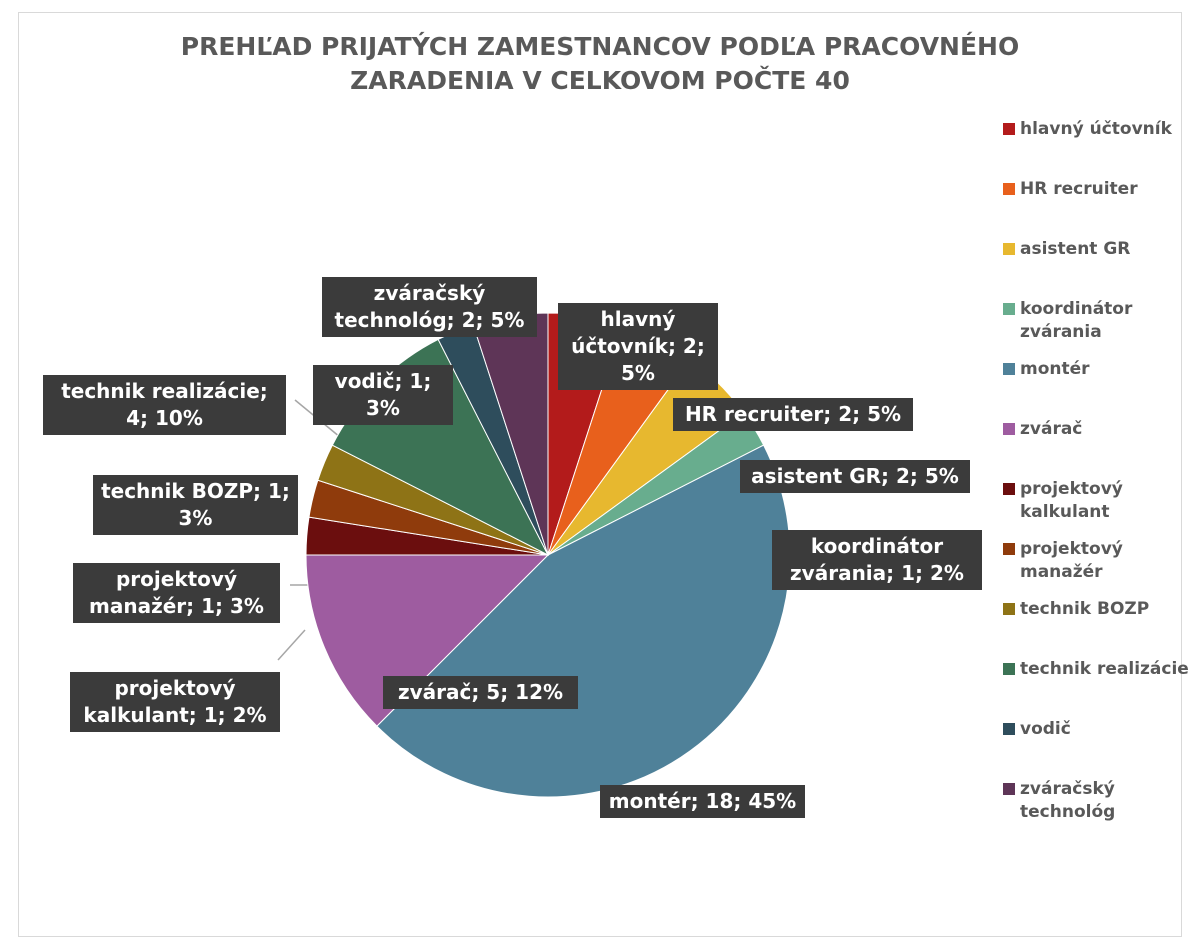 The height and width of the screenshot is (952, 1201). What do you see at coordinates (1079, 189) in the screenshot?
I see `legend-label: HR recruiter` at bounding box center [1079, 189].